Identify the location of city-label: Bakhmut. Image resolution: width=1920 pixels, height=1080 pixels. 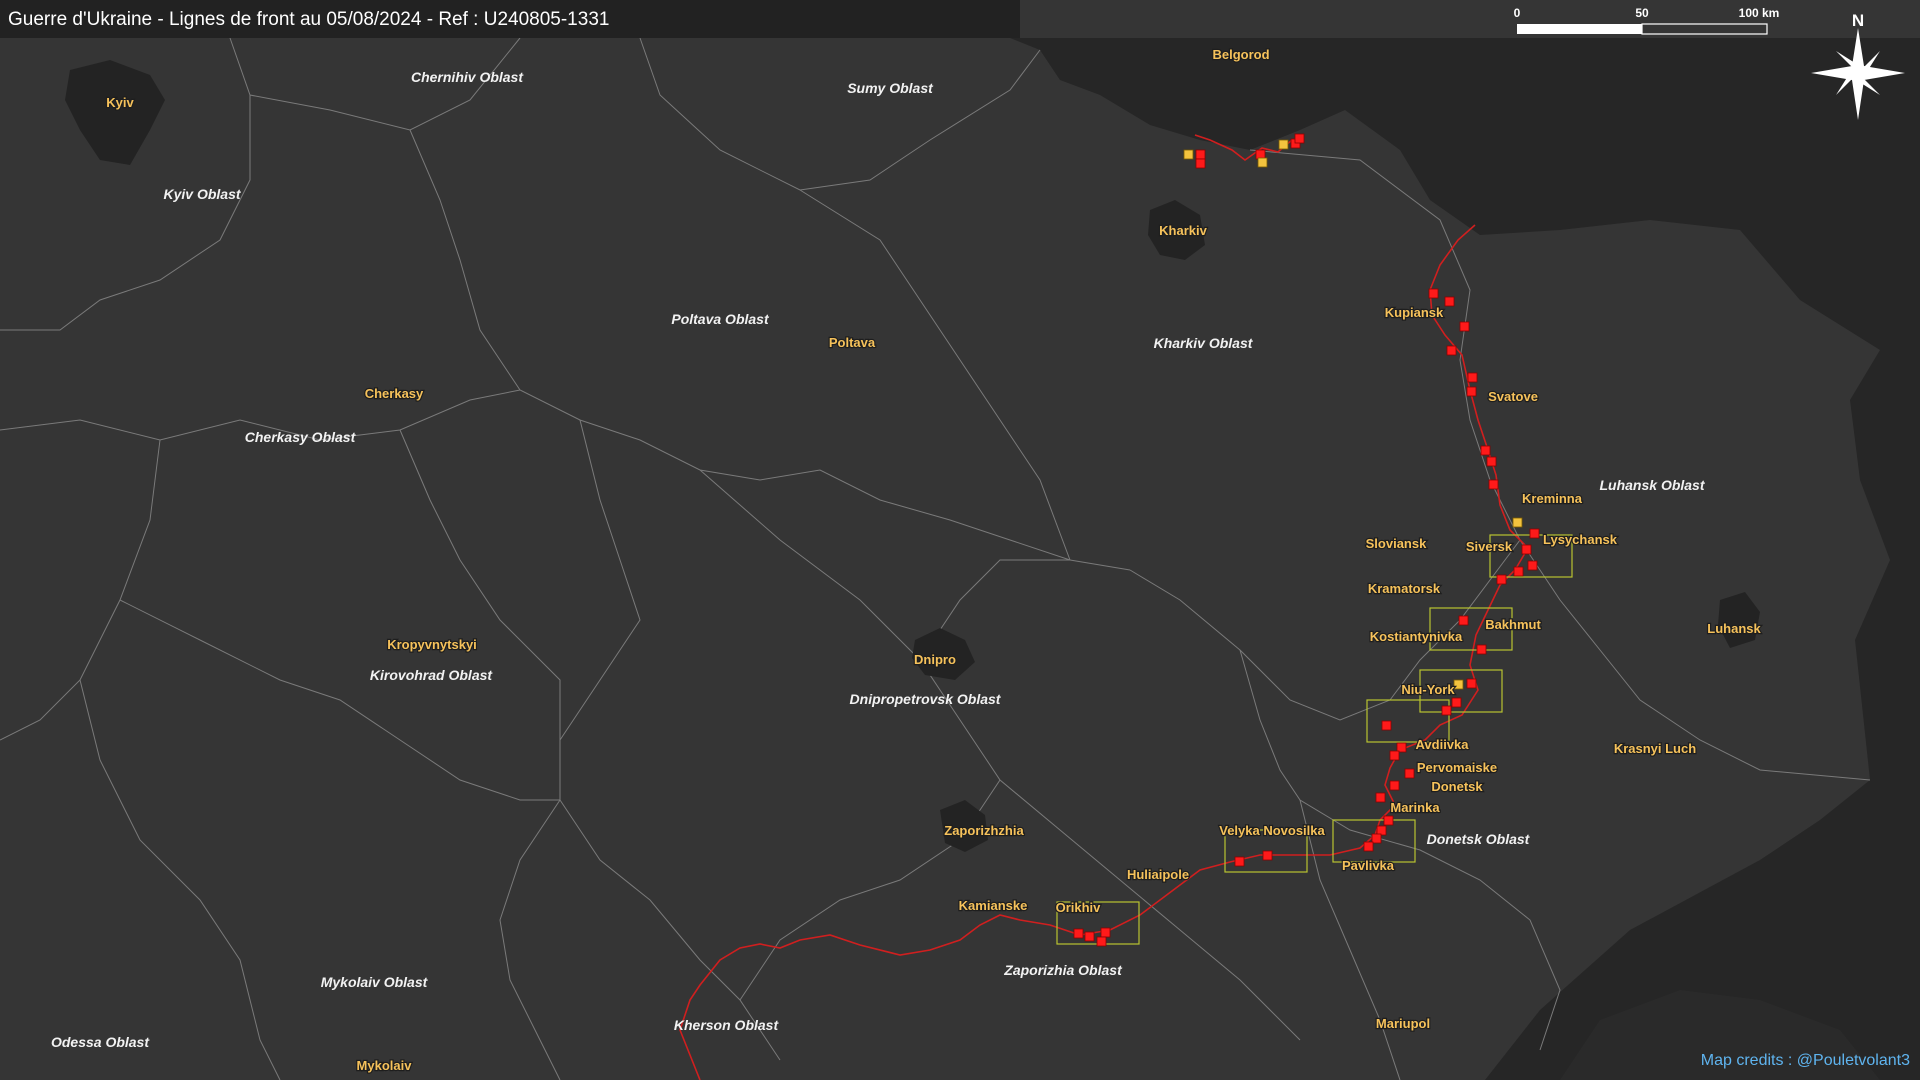
(1513, 624).